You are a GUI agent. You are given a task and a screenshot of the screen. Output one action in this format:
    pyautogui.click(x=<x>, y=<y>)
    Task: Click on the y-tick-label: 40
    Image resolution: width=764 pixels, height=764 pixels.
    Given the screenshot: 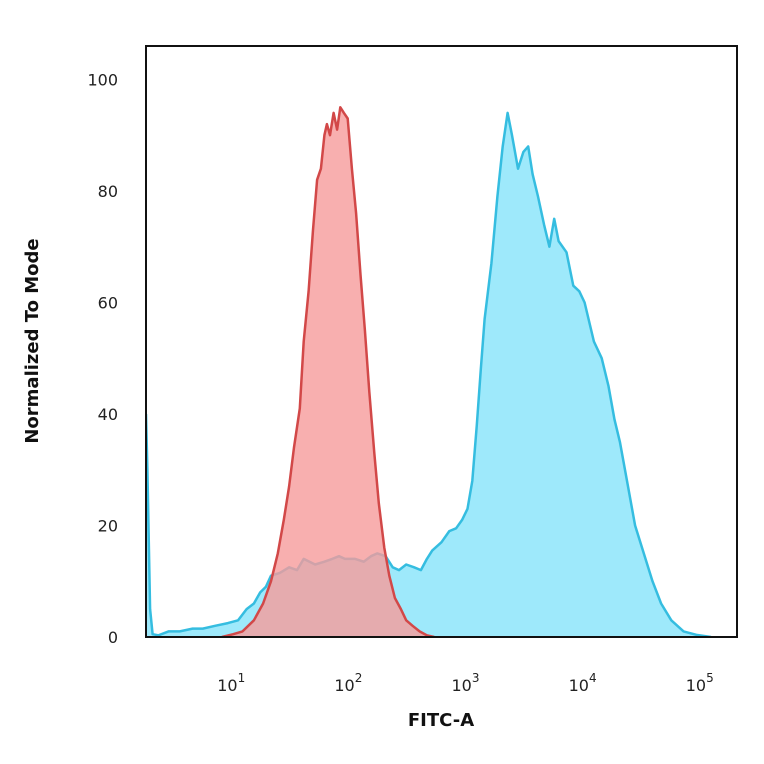 What is the action you would take?
    pyautogui.click(x=108, y=414)
    